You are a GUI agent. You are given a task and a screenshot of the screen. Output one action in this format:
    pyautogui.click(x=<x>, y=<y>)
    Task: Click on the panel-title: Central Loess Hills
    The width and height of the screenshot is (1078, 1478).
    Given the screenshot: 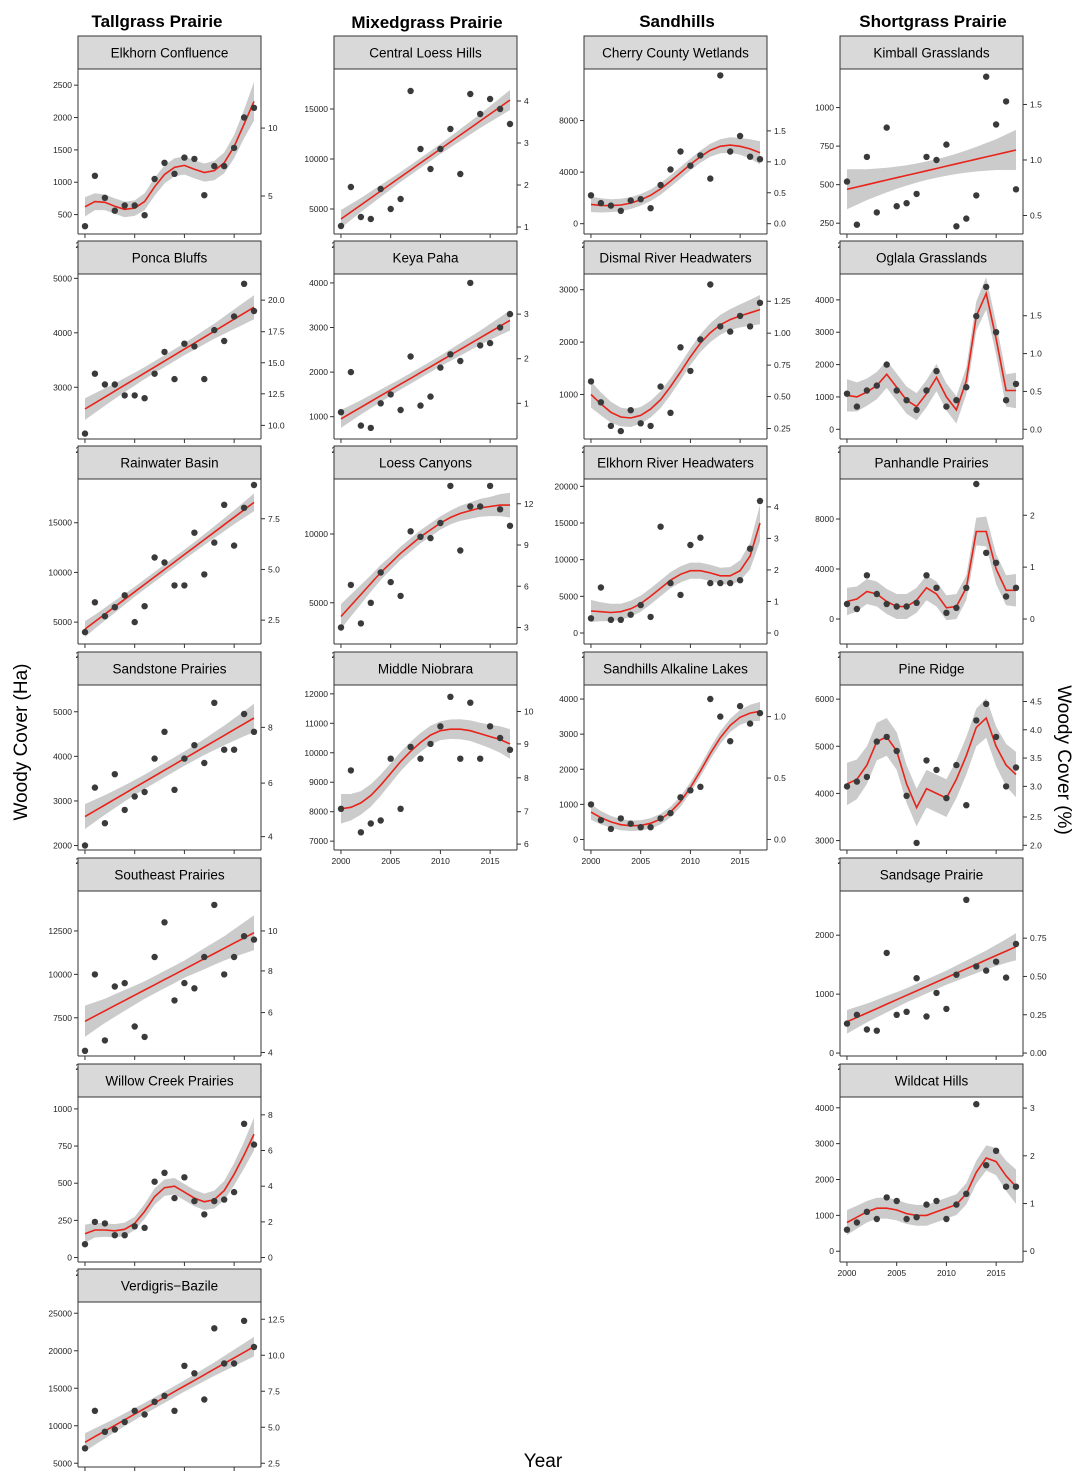 What is the action you would take?
    pyautogui.click(x=425, y=53)
    